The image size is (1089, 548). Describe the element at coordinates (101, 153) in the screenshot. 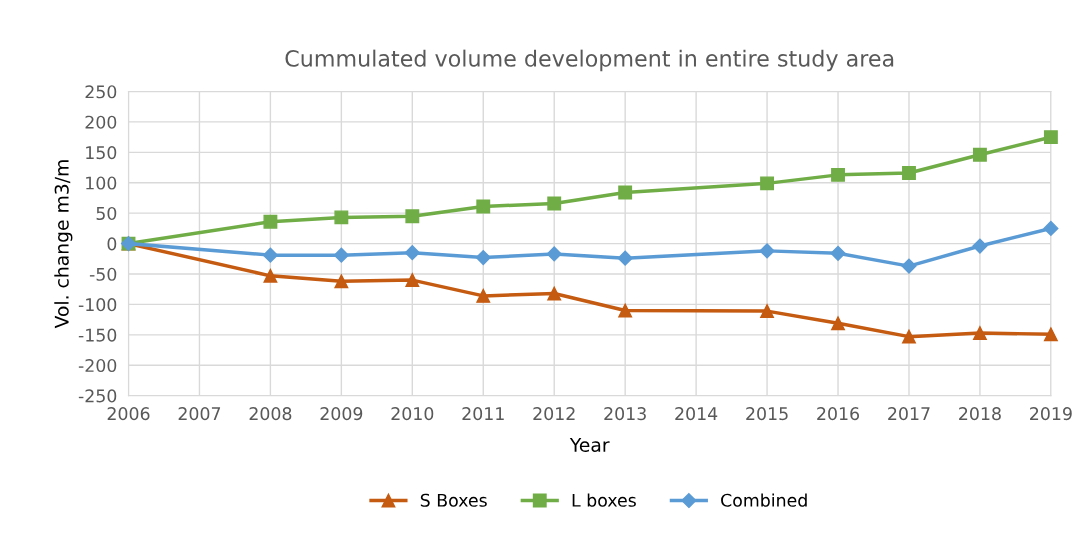

I see `y-tick-label: 150` at that location.